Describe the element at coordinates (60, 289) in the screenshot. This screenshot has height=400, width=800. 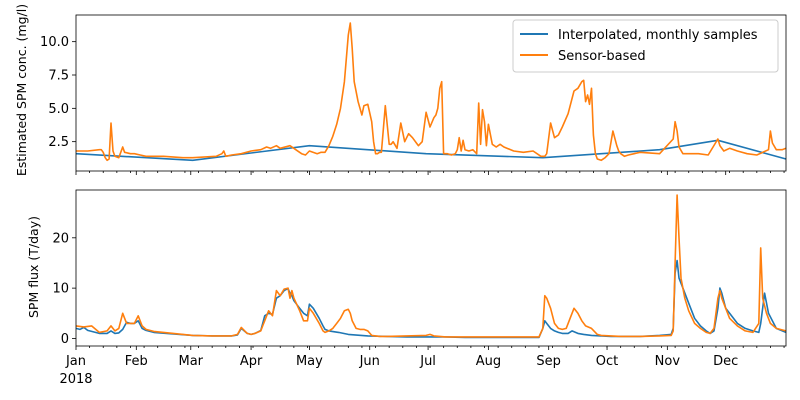
I see `y-tick-label: 10` at that location.